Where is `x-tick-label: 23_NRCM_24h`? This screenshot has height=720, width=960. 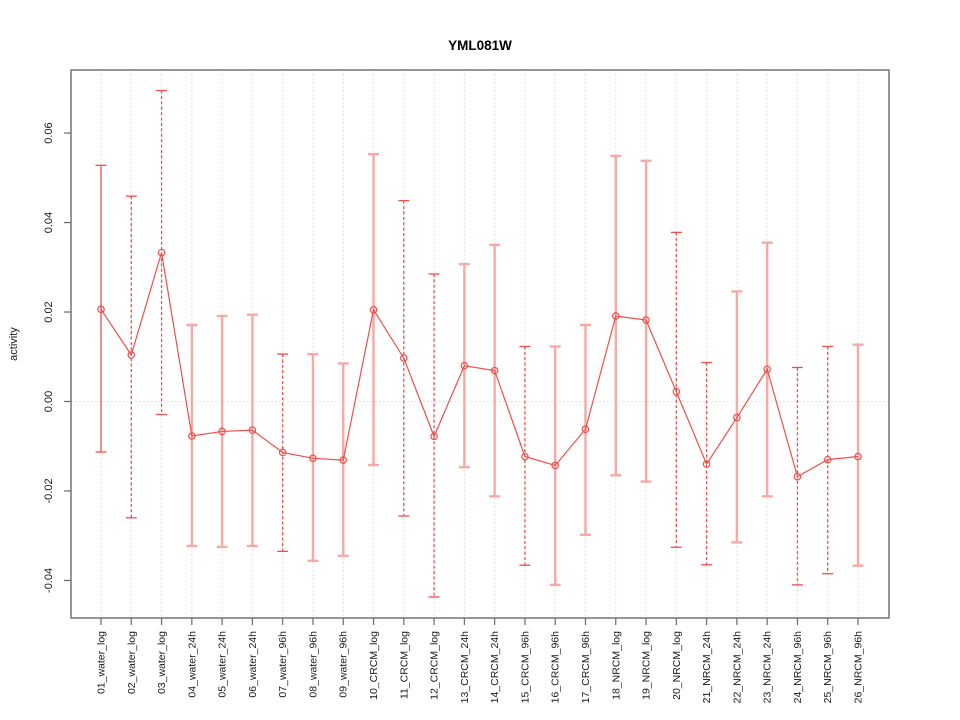 x-tick-label: 23_NRCM_24h is located at coordinates (768, 667).